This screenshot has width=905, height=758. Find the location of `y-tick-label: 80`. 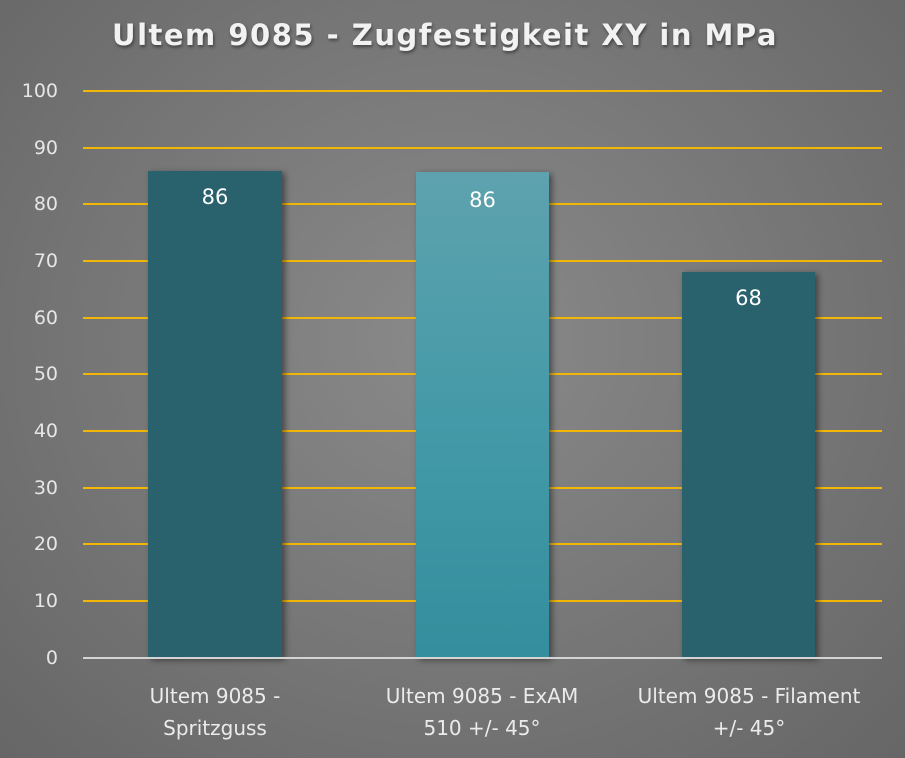

y-tick-label: 80 is located at coordinates (45, 204).